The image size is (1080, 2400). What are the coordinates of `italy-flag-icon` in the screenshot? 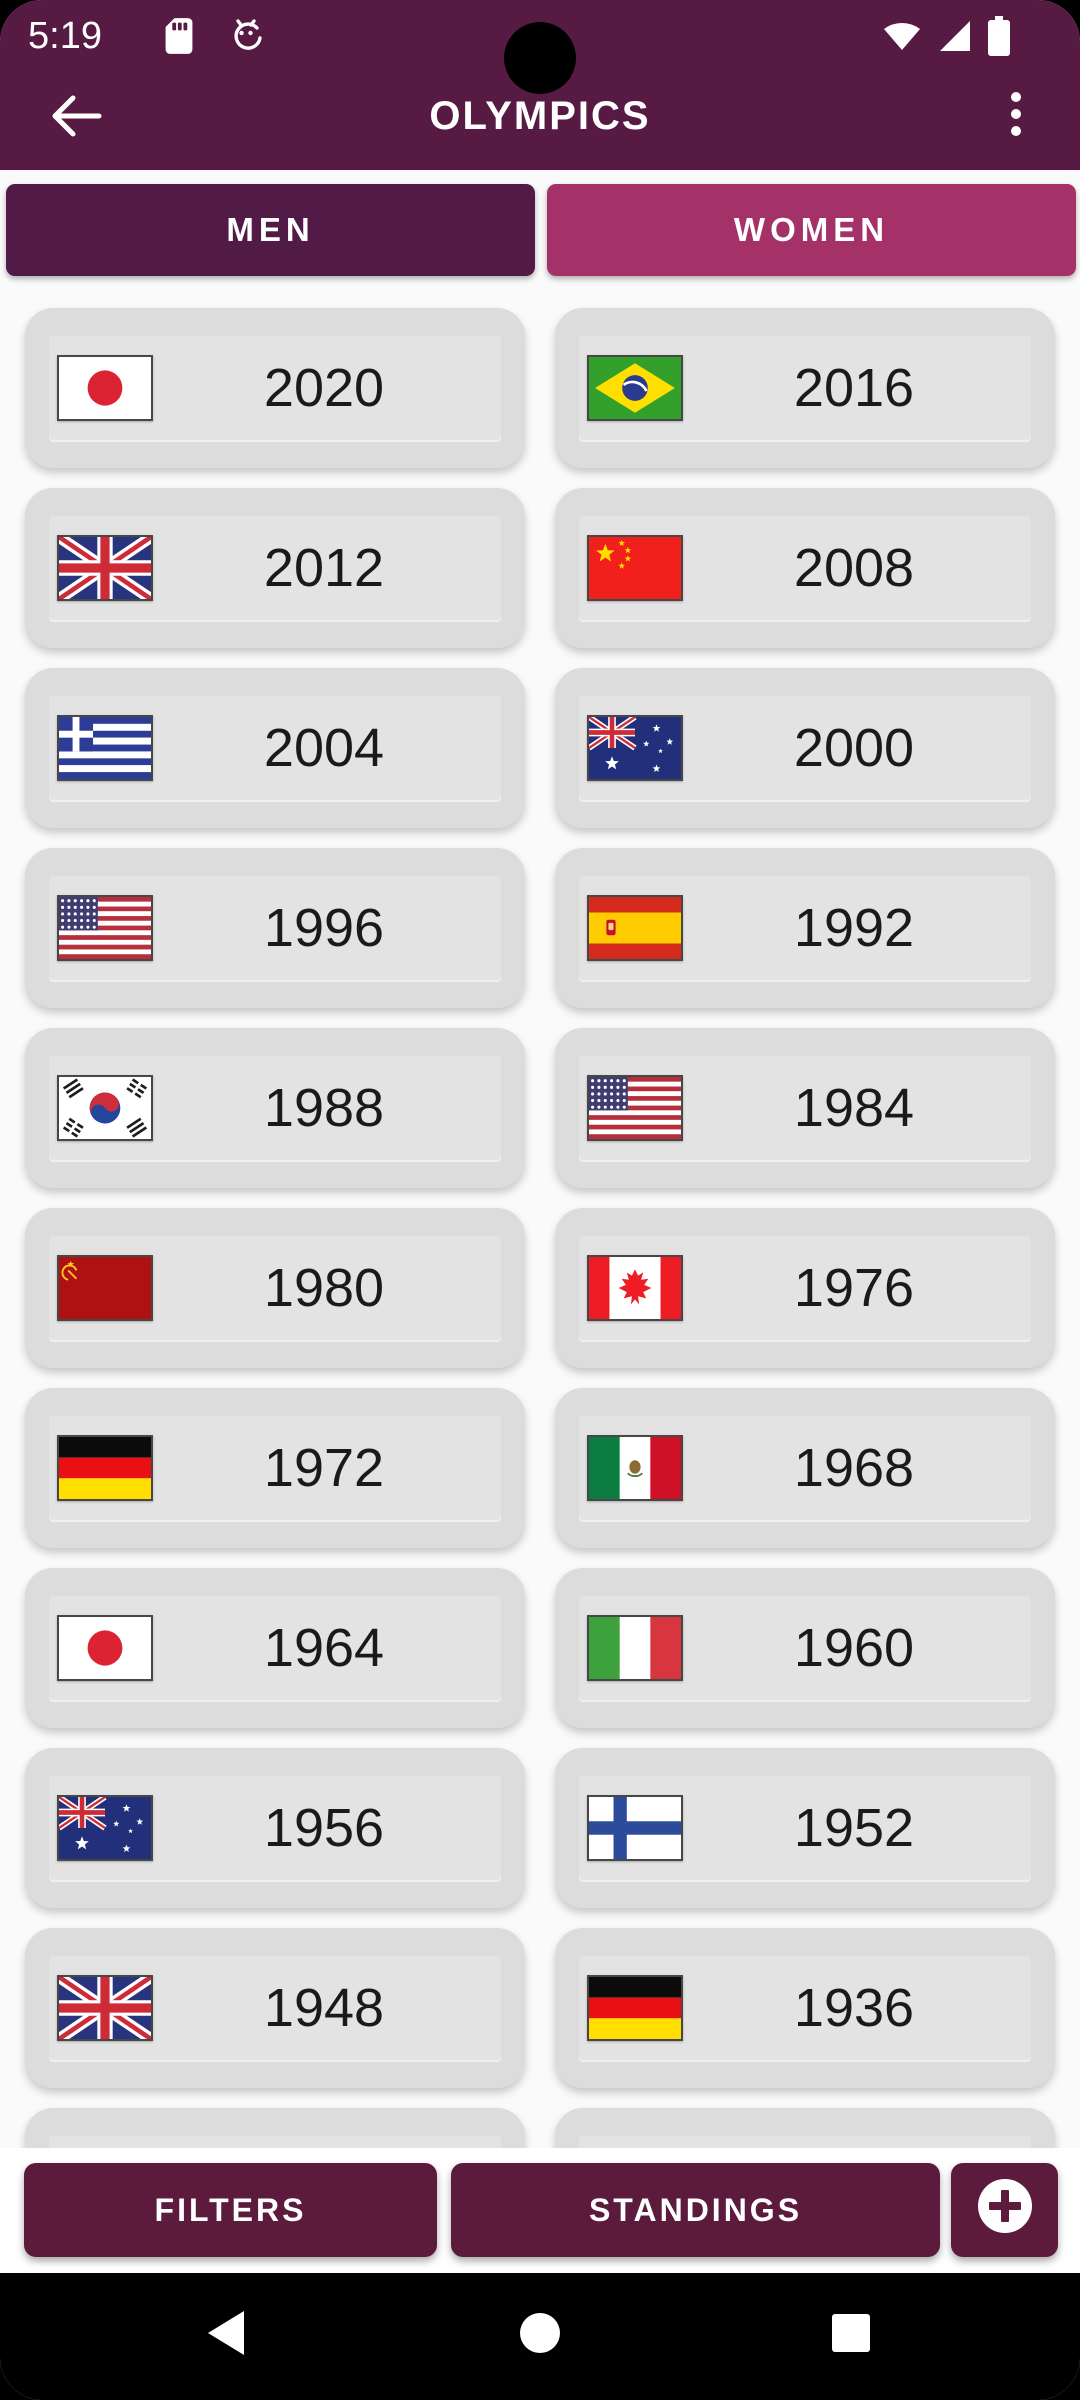 It's located at (635, 1648).